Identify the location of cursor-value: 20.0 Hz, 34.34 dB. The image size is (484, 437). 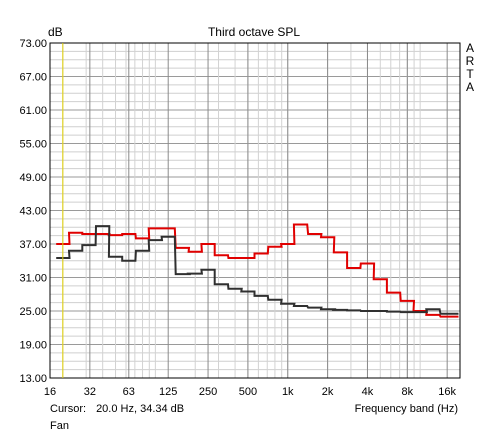
(140, 409).